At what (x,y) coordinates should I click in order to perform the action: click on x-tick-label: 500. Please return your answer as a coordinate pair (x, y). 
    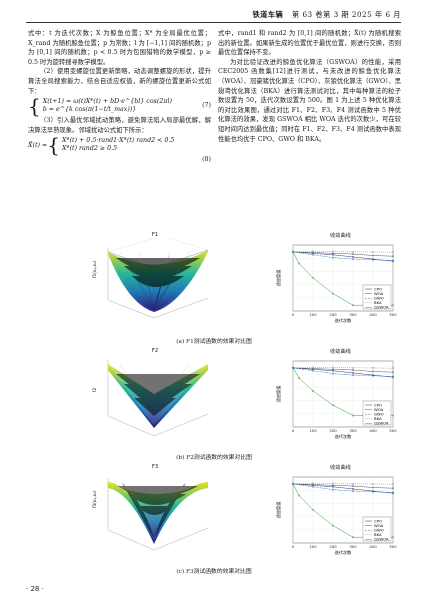
    Looking at the image, I should click on (393, 430).